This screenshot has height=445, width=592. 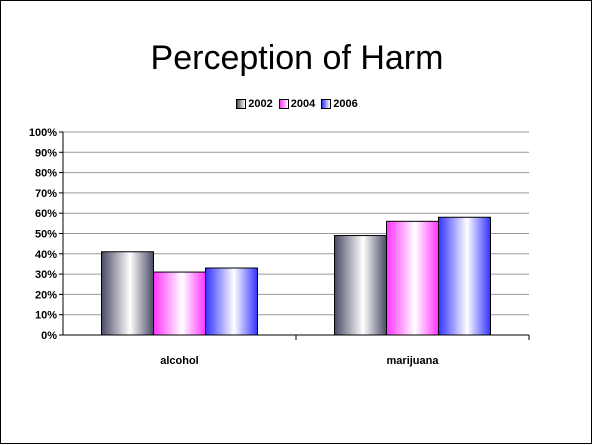 I want to click on y-tick-label: 60%, so click(x=46, y=214).